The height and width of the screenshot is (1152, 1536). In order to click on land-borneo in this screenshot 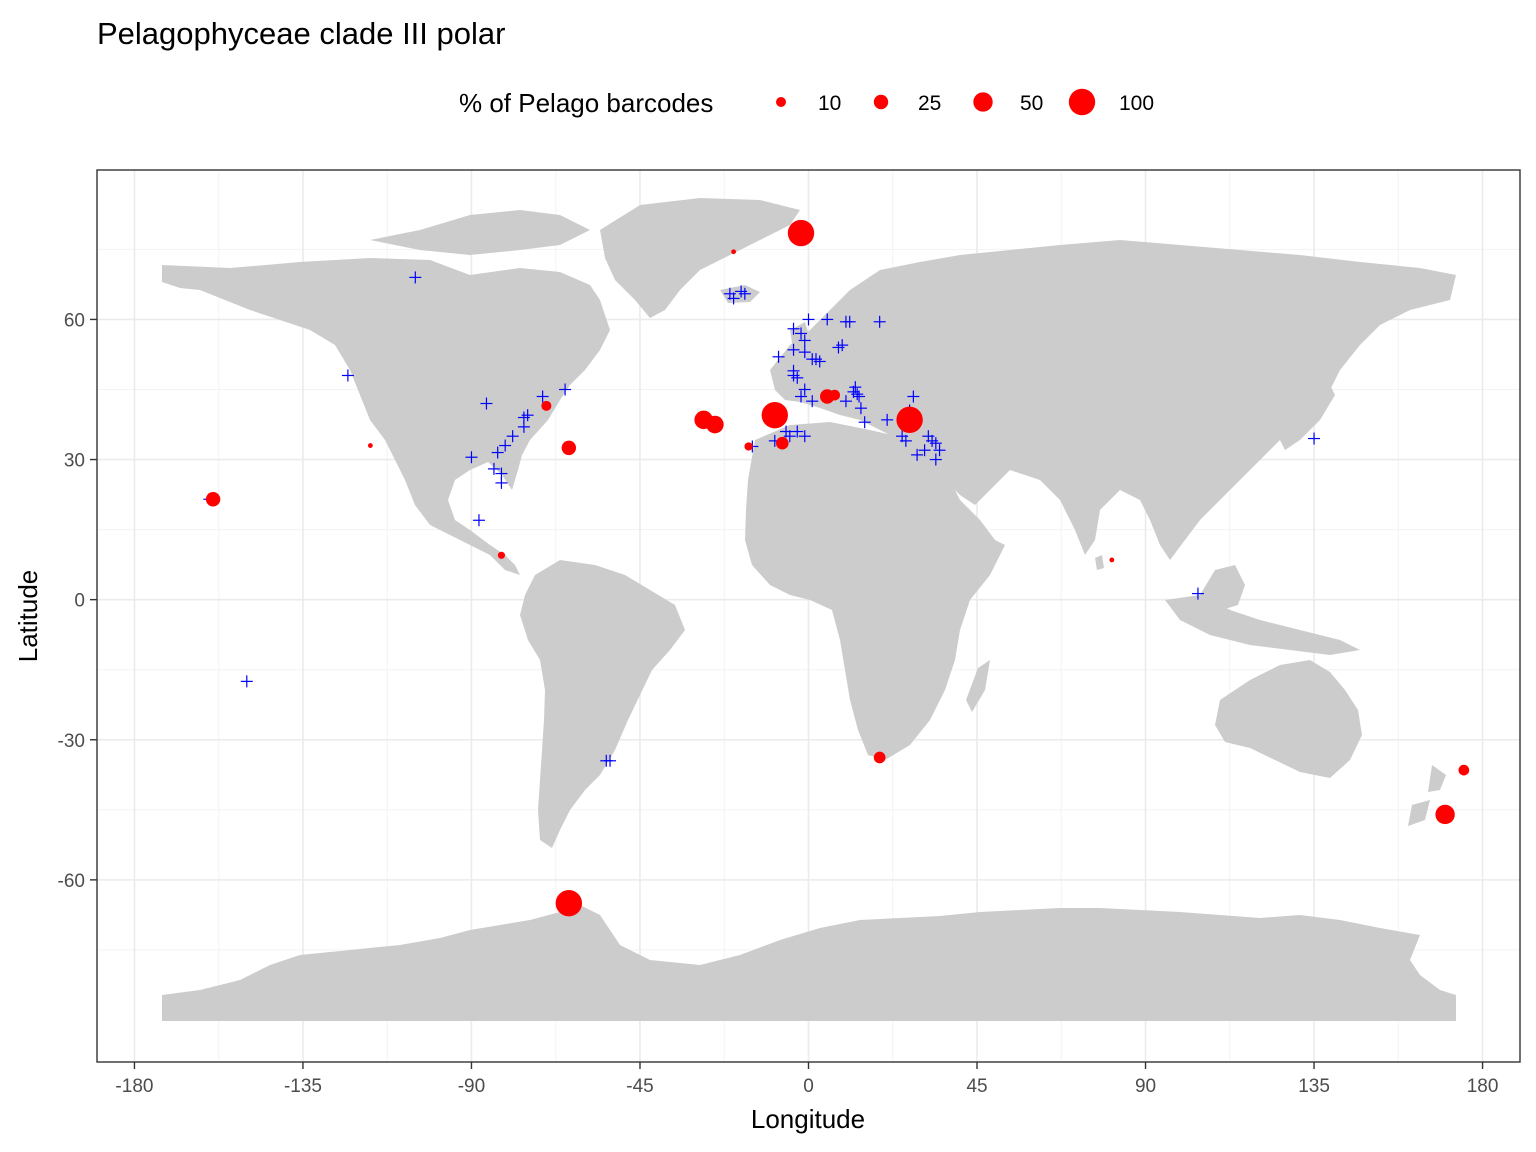, I will do `click(1222, 588)`.